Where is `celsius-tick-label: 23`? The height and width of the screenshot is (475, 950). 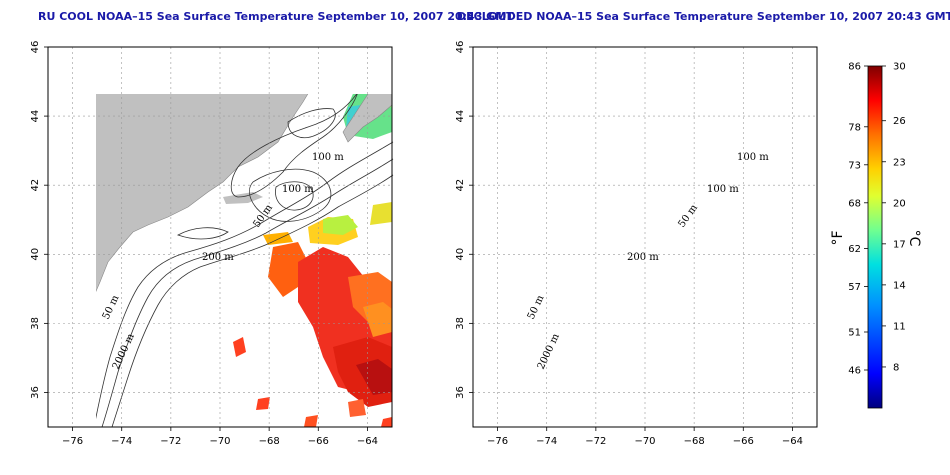
celsius-tick-label: 23 is located at coordinates (899, 162).